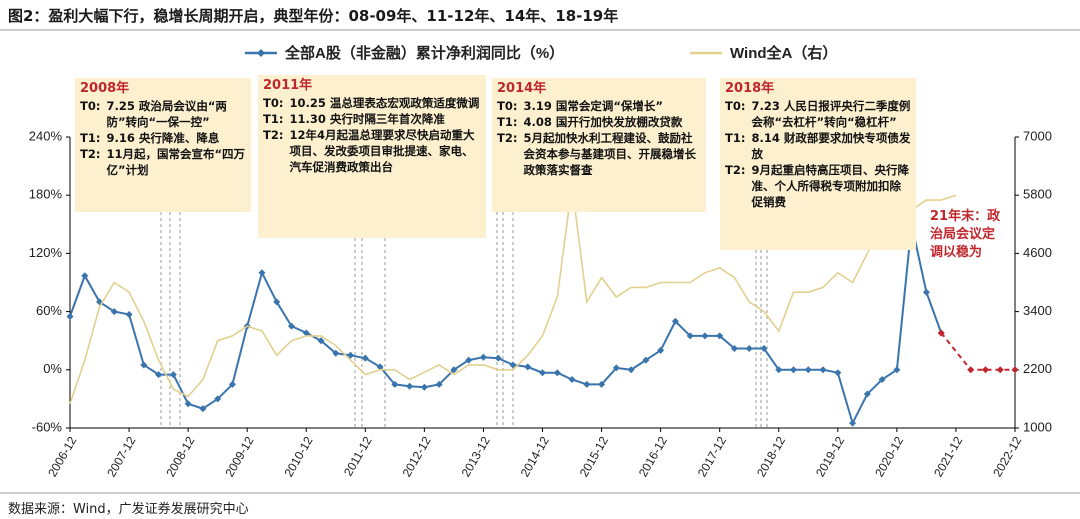 The width and height of the screenshot is (1080, 519). I want to click on annotation-item: T2: 11月起，国常会宣布“四万亿”计划, so click(163, 162).